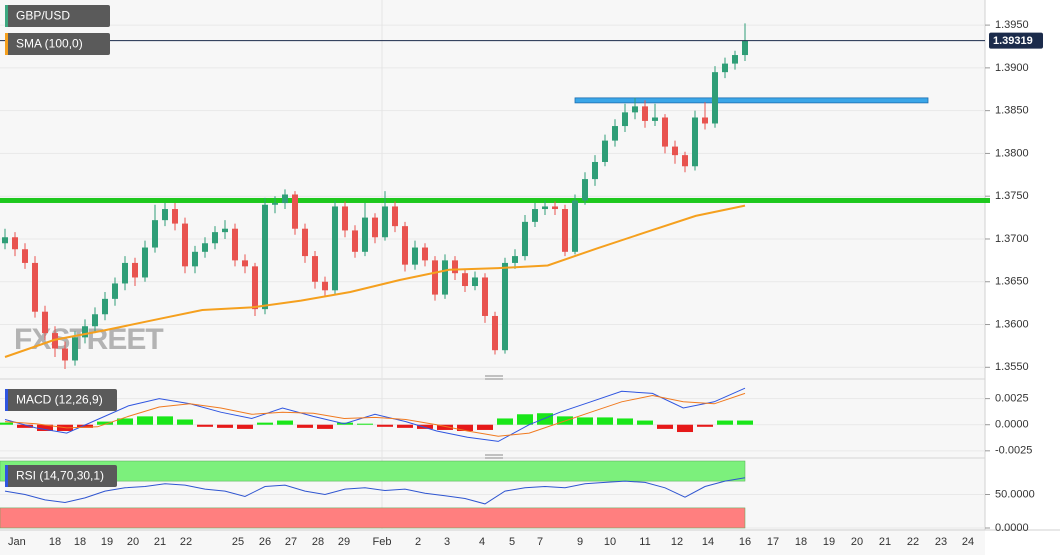 The image size is (1060, 555). I want to click on y-tick-label: 1.3650, so click(1012, 282).